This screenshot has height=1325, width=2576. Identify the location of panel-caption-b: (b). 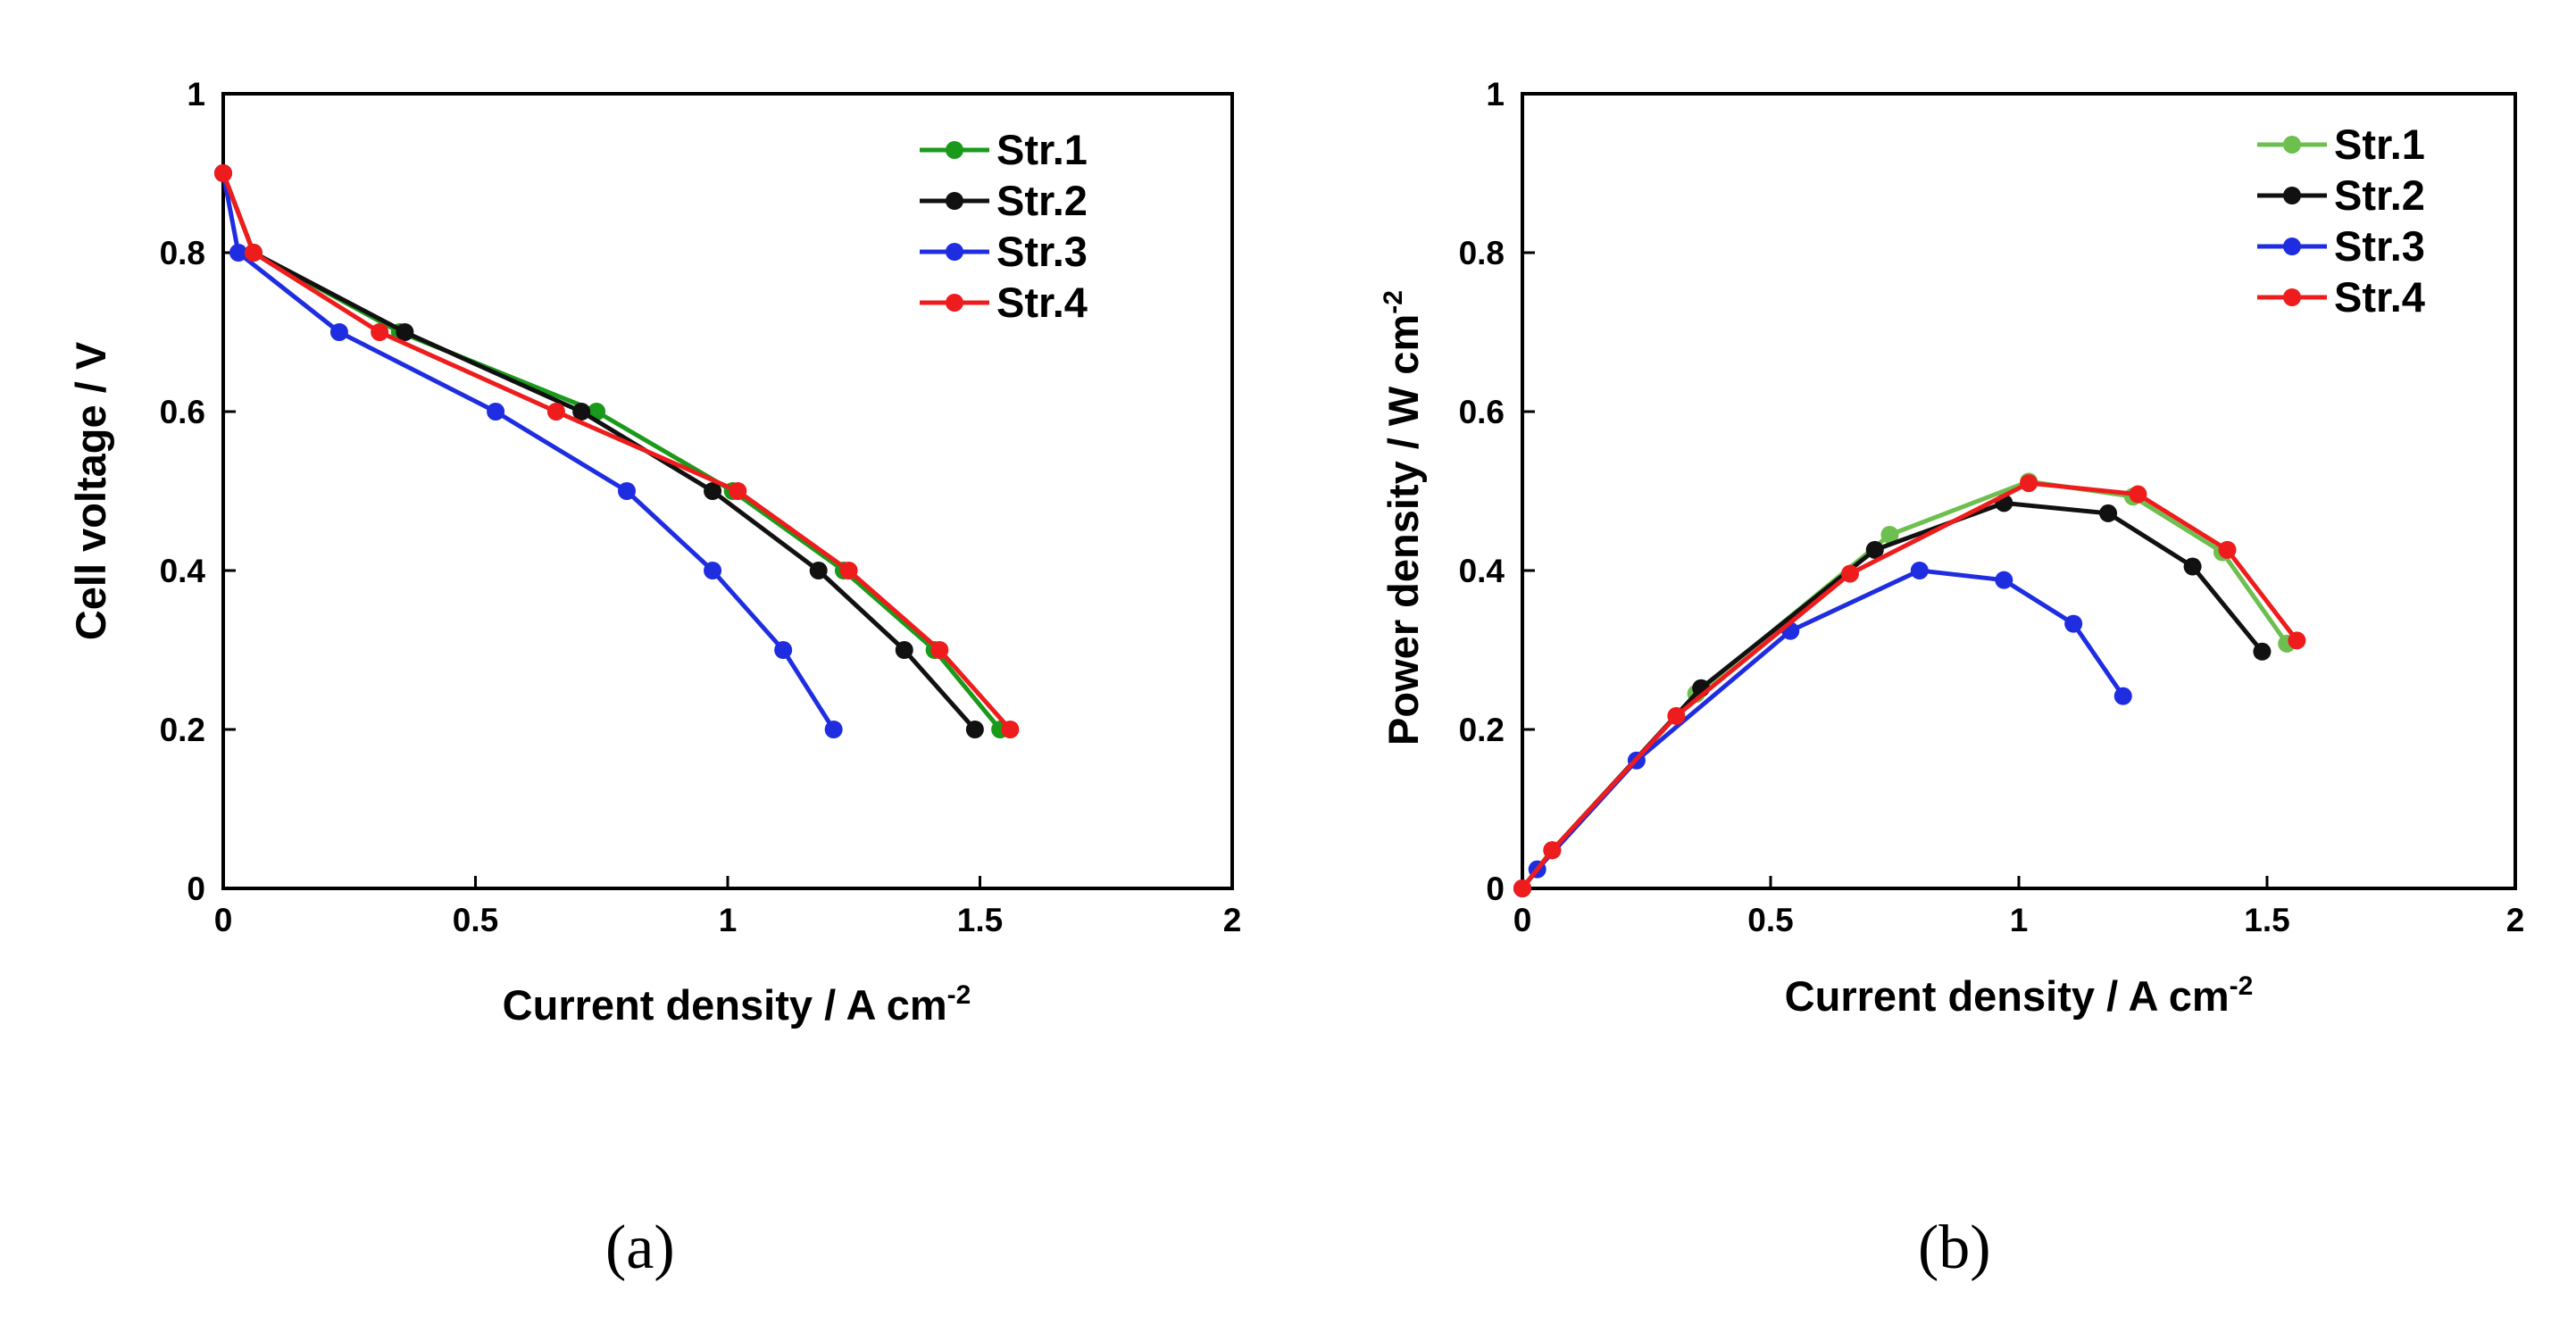
(1954, 1247).